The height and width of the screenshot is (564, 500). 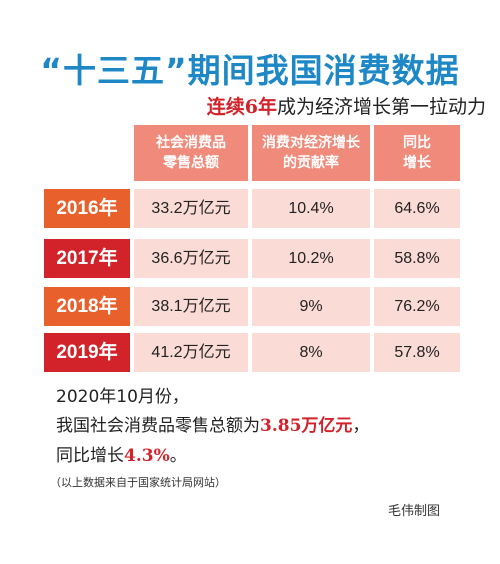 I want to click on subtitle-highlight: 连续6年, so click(x=241, y=107).